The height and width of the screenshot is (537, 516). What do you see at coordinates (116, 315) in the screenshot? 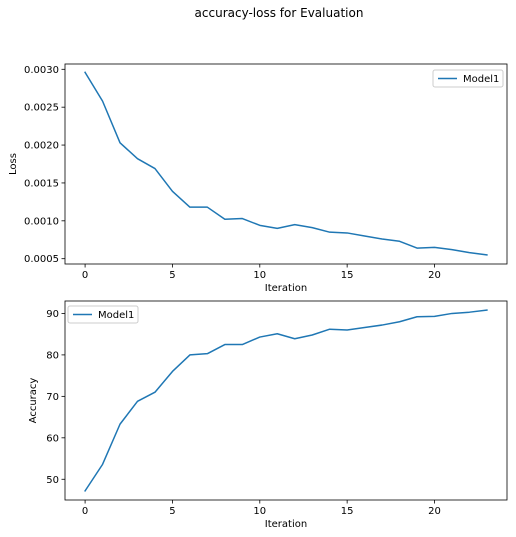
I see `accuracy-legend-label: Model1` at bounding box center [116, 315].